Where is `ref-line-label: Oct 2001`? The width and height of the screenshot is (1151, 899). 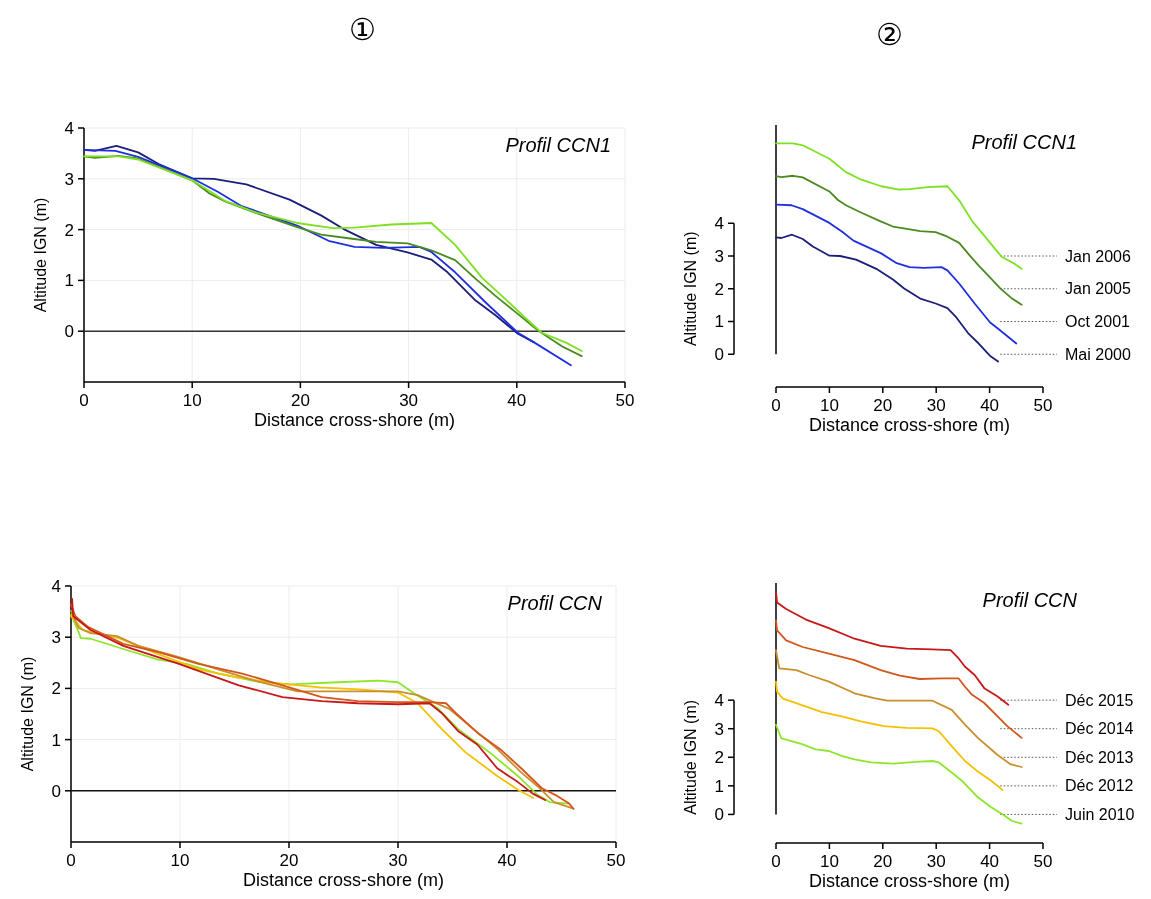 ref-line-label: Oct 2001 is located at coordinates (1098, 322).